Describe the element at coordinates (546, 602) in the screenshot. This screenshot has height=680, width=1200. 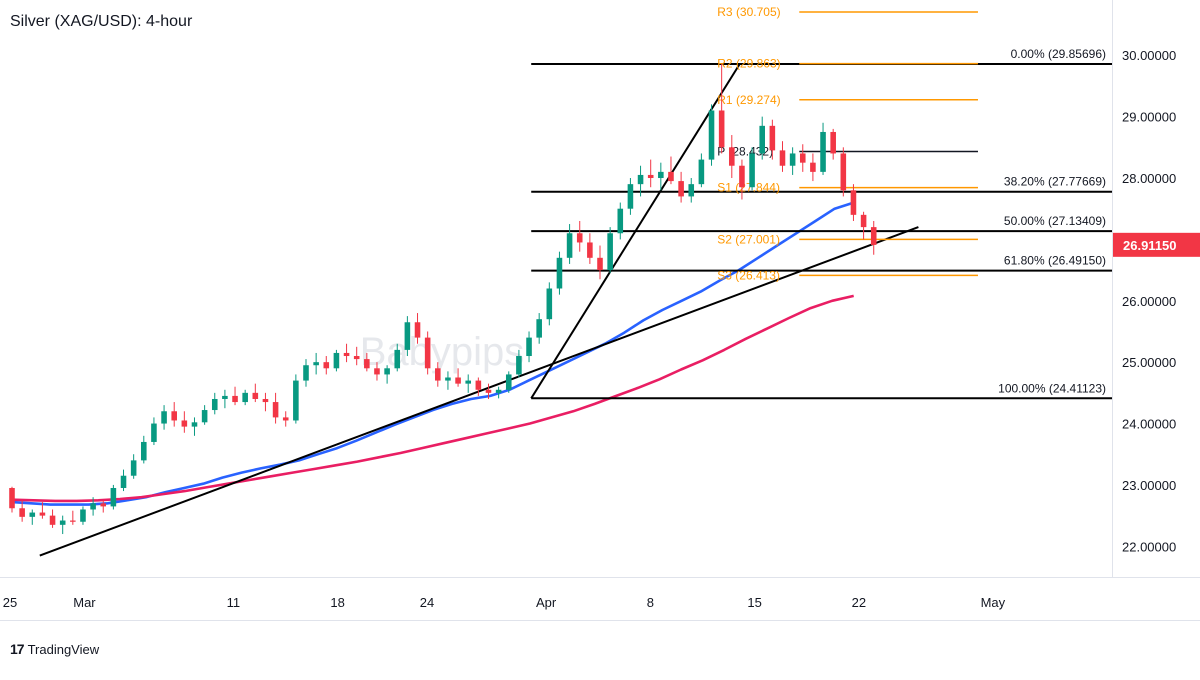
I see `x-tick-label-5: Apr` at that location.